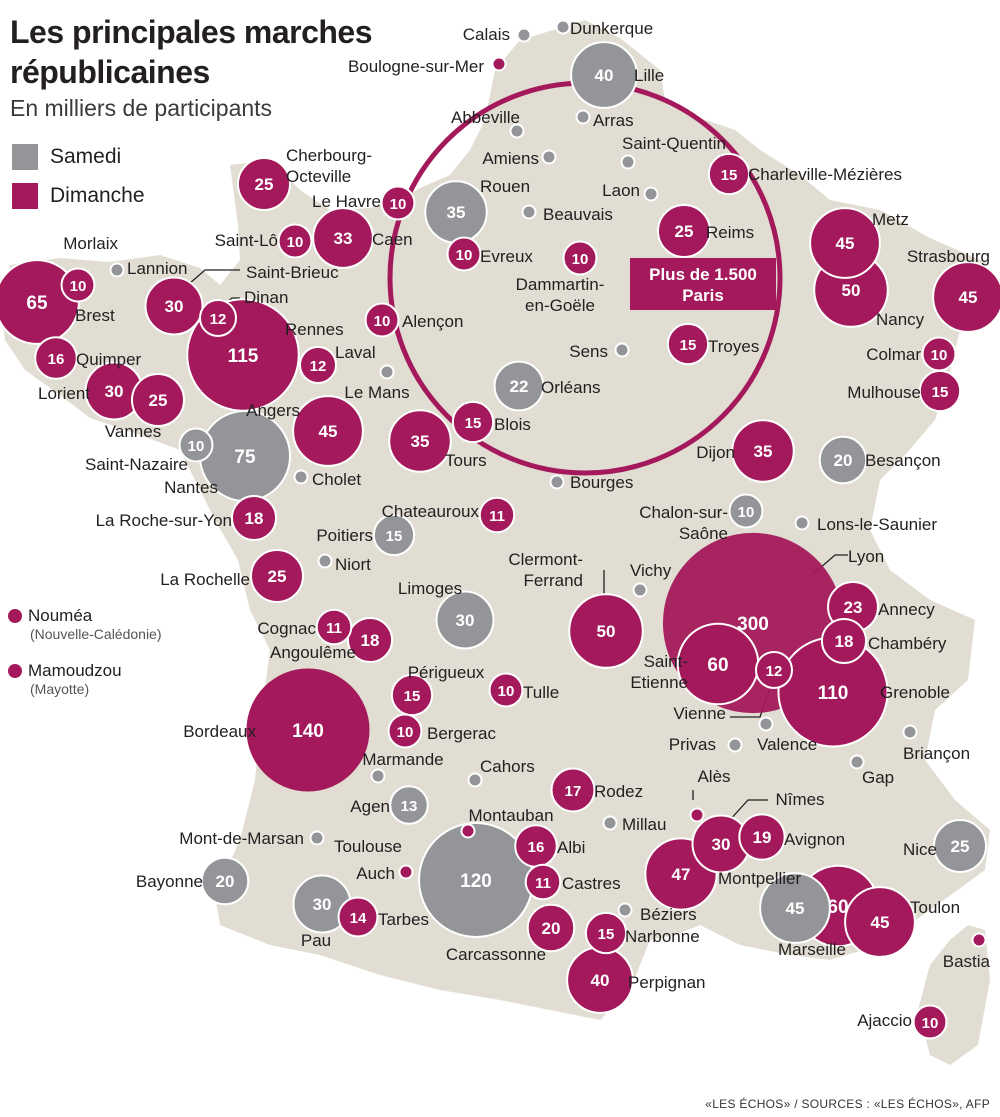 This screenshot has height=1117, width=1000. Describe the element at coordinates (133, 431) in the screenshot. I see `vannes-label: Vannes` at that location.